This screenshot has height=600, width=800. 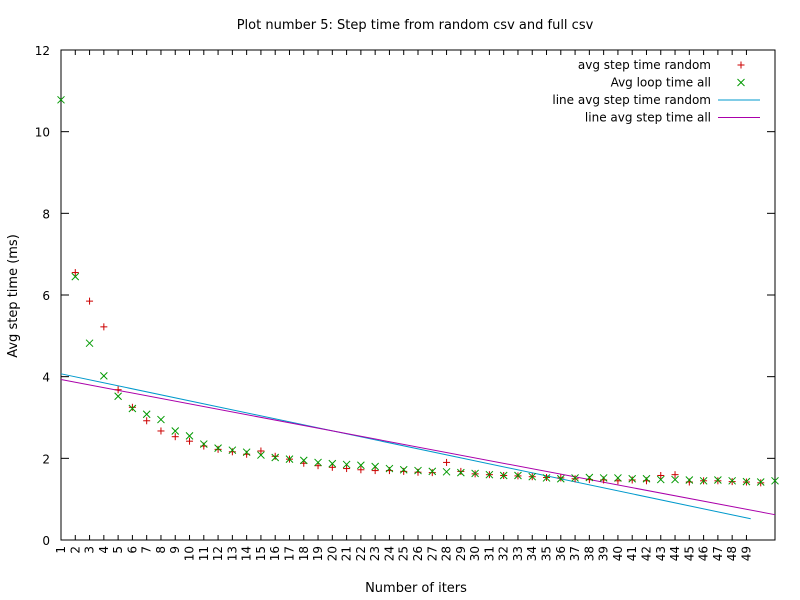 I want to click on x-tick-label: 8, so click(x=161, y=550).